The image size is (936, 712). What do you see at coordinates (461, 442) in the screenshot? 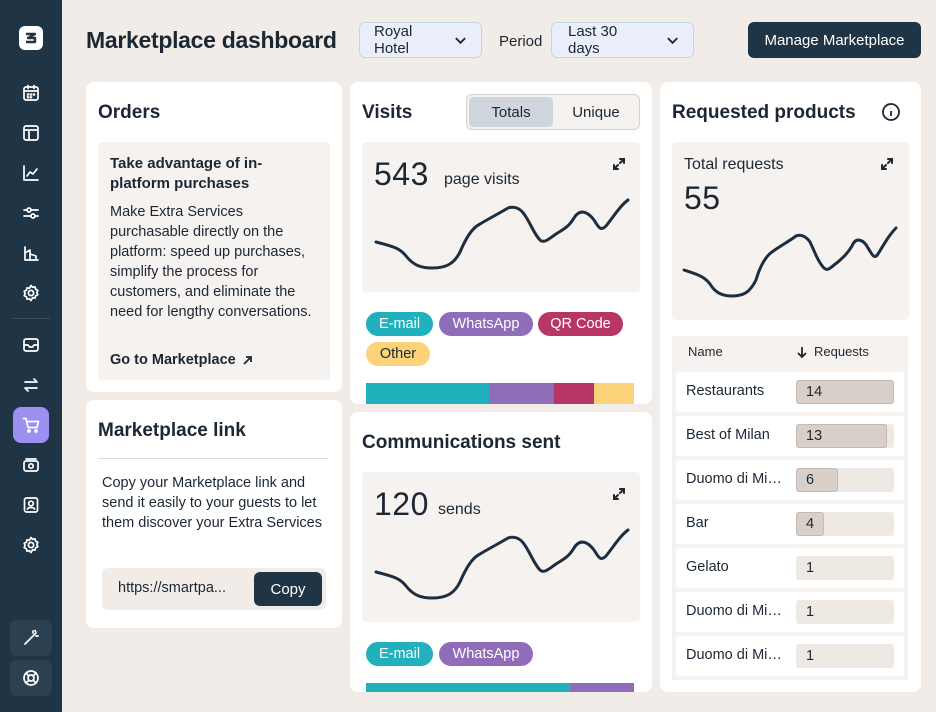
I see `communications-title: Communications sent` at bounding box center [461, 442].